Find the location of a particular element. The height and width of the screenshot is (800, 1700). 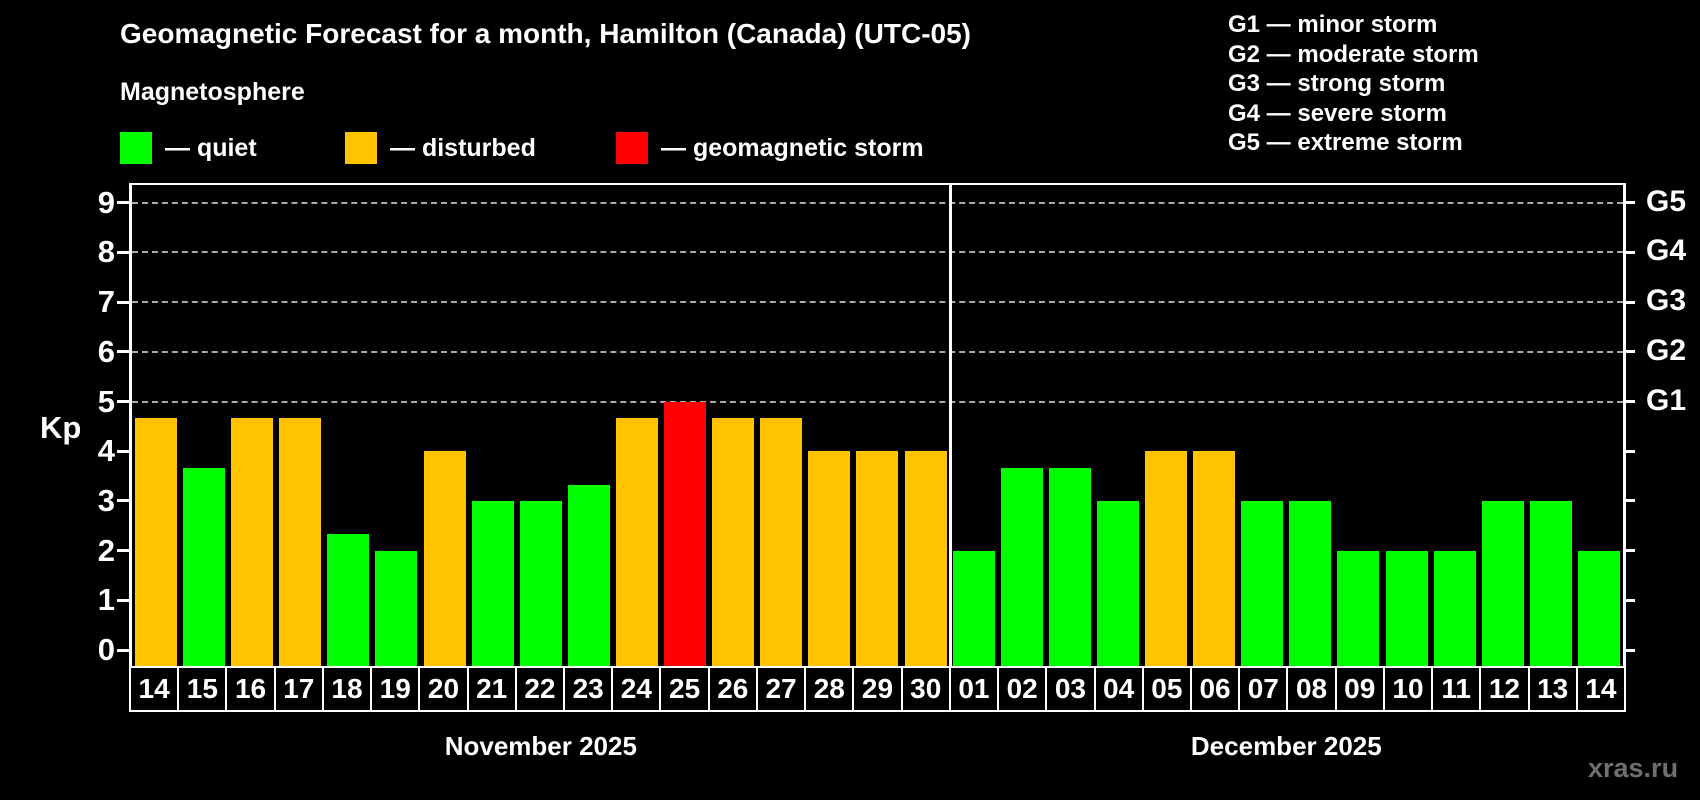

y-tick-label-8: 8 is located at coordinates (106, 252).